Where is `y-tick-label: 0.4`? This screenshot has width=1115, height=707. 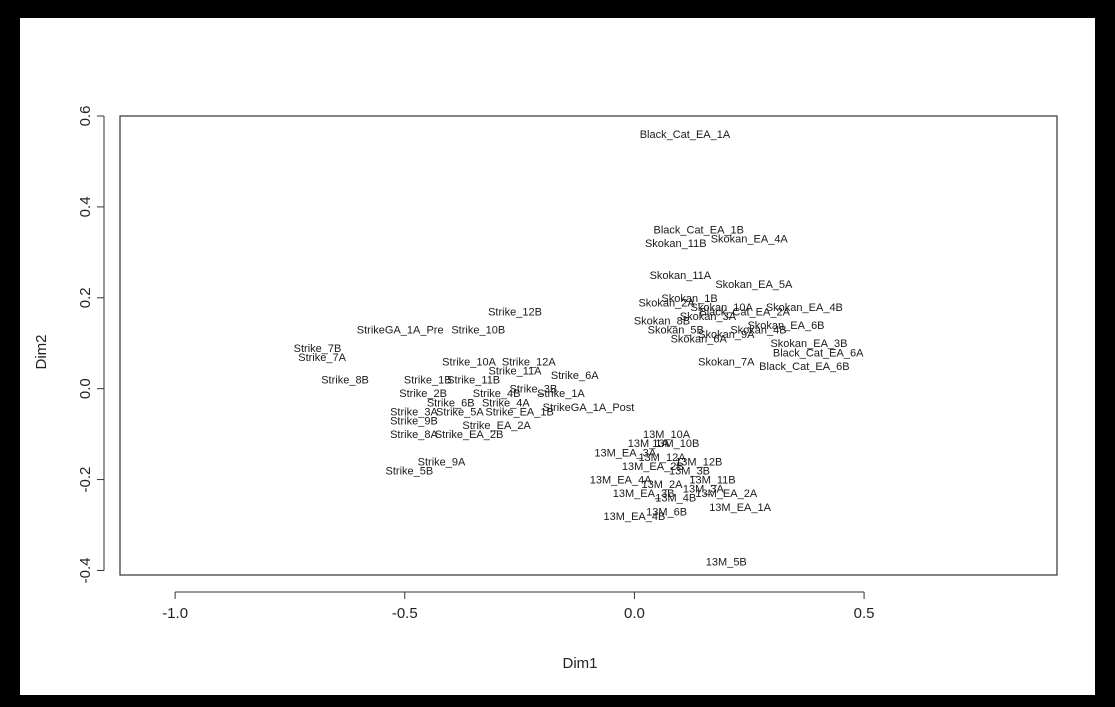
y-tick-label: 0.4 is located at coordinates (85, 206).